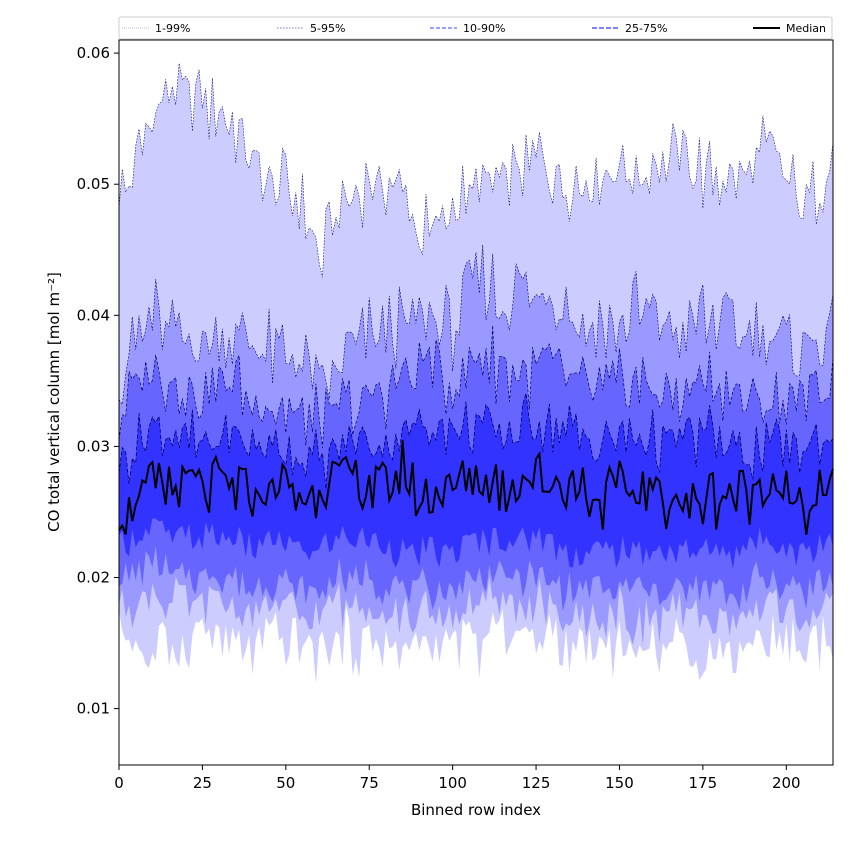 This screenshot has height=850, width=850. What do you see at coordinates (202, 783) in the screenshot?
I see `x-tick-label: 25` at bounding box center [202, 783].